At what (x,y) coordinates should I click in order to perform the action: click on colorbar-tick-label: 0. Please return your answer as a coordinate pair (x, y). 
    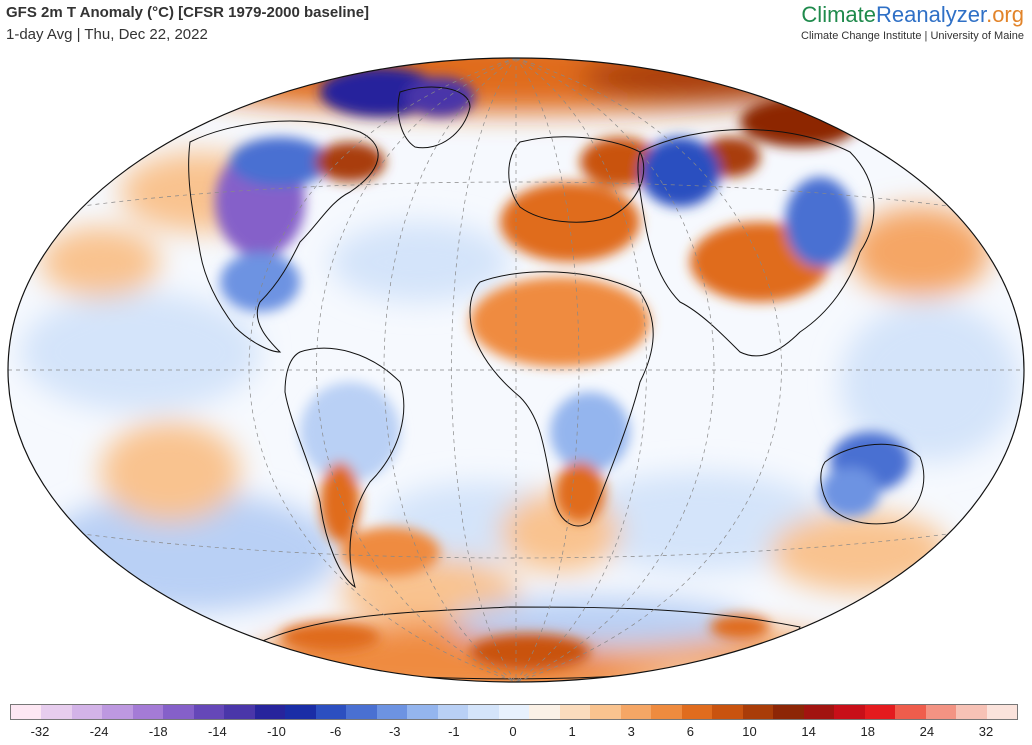
    Looking at the image, I should click on (513, 731).